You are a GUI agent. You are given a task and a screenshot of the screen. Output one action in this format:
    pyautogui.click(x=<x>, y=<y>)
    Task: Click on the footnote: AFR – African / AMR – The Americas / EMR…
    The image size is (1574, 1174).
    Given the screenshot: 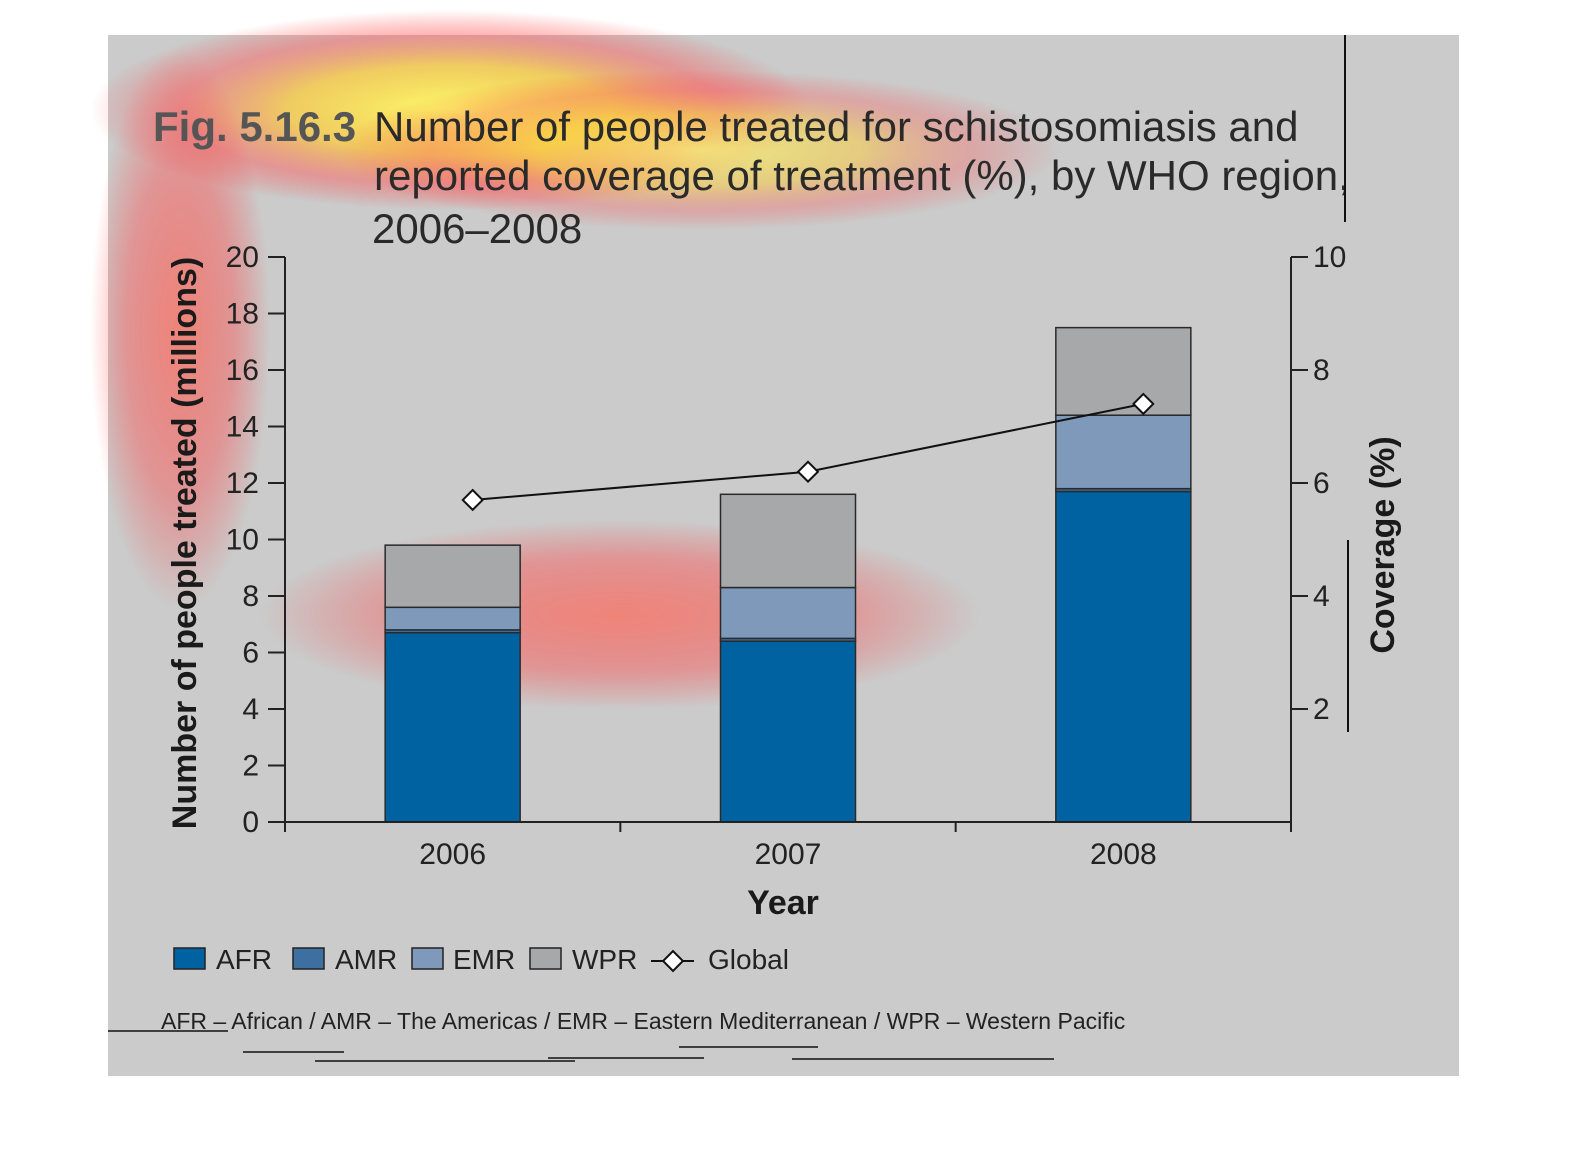 What is the action you would take?
    pyautogui.click(x=643, y=1021)
    